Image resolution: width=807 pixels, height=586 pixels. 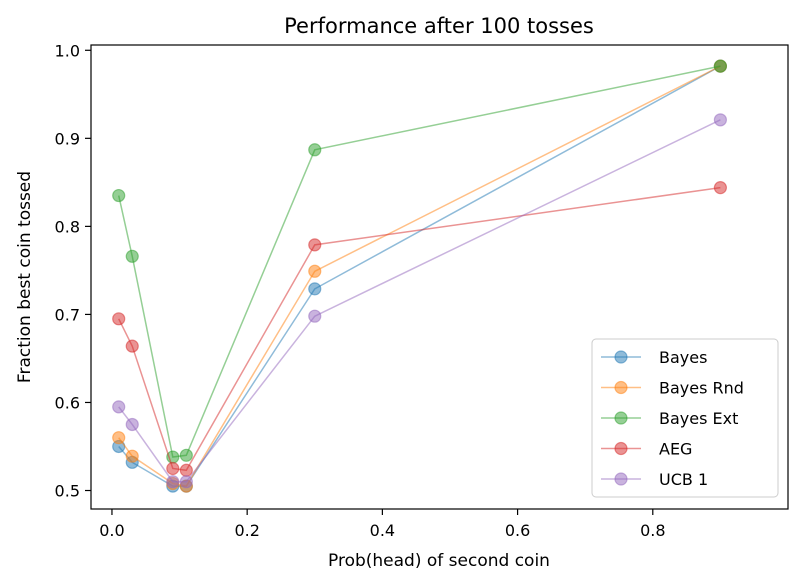 What do you see at coordinates (439, 26) in the screenshot?
I see `chart-title: Performance after 100 tosses` at bounding box center [439, 26].